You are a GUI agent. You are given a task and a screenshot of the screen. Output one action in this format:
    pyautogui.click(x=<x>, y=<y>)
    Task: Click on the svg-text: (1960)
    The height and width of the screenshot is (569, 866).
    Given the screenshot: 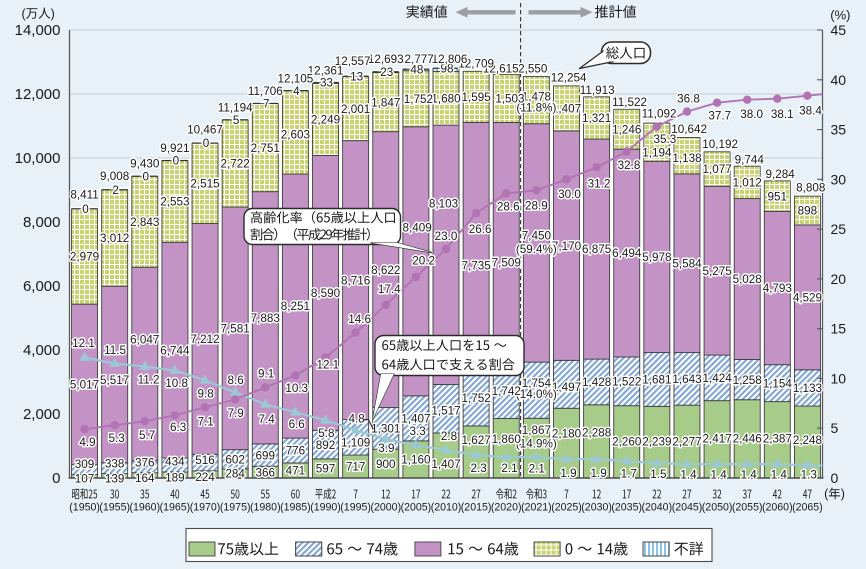 What is the action you would take?
    pyautogui.click(x=144, y=507)
    